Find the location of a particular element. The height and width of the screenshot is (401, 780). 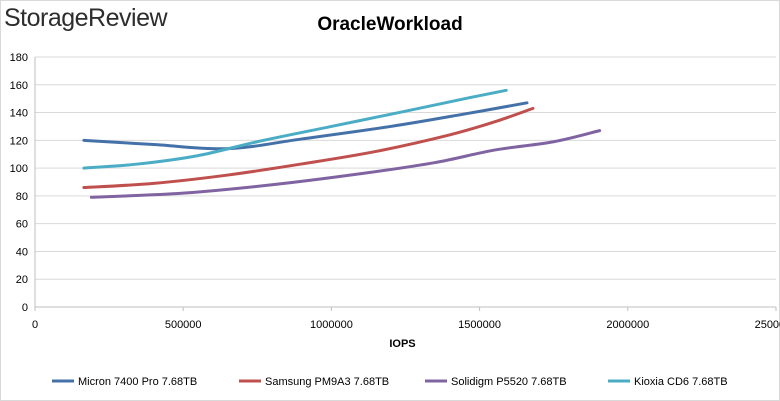

legend-label-kioxia-cd6-7-68tb: Kioxia CD6 7.68TB is located at coordinates (681, 382).